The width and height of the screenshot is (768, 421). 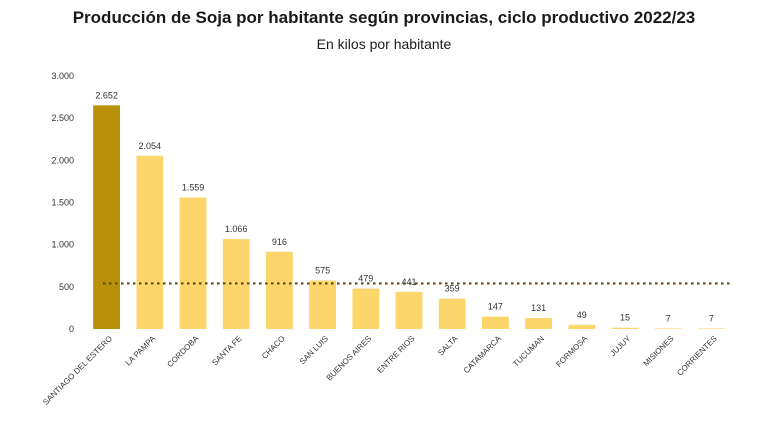 What do you see at coordinates (384, 44) in the screenshot?
I see `chart-subtitle: En kilos por habitante` at bounding box center [384, 44].